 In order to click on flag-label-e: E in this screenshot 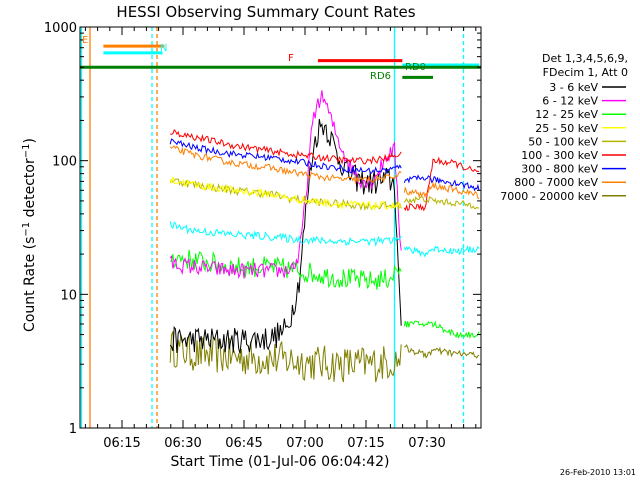, I will do `click(85, 40)`.